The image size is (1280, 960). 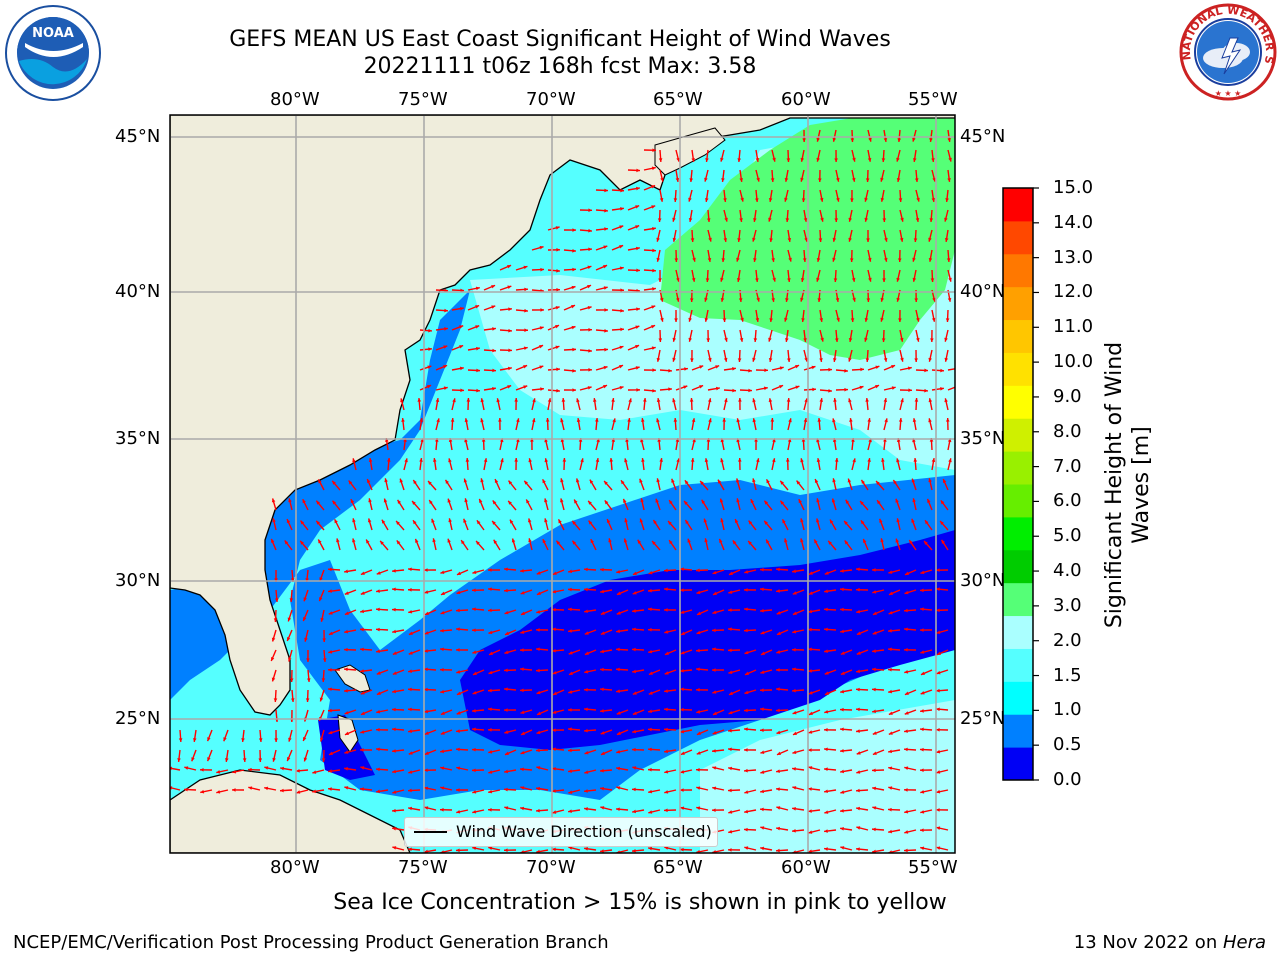 I want to click on legend-label: Wind Wave Direction (unscaled), so click(x=584, y=831).